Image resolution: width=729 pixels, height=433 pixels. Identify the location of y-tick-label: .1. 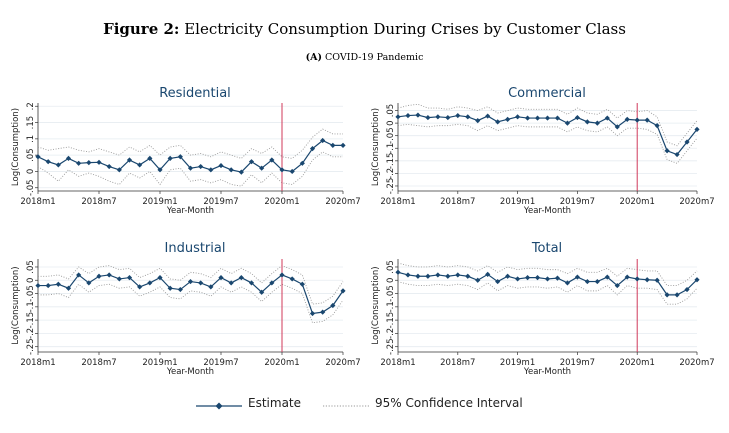
(31, 139).